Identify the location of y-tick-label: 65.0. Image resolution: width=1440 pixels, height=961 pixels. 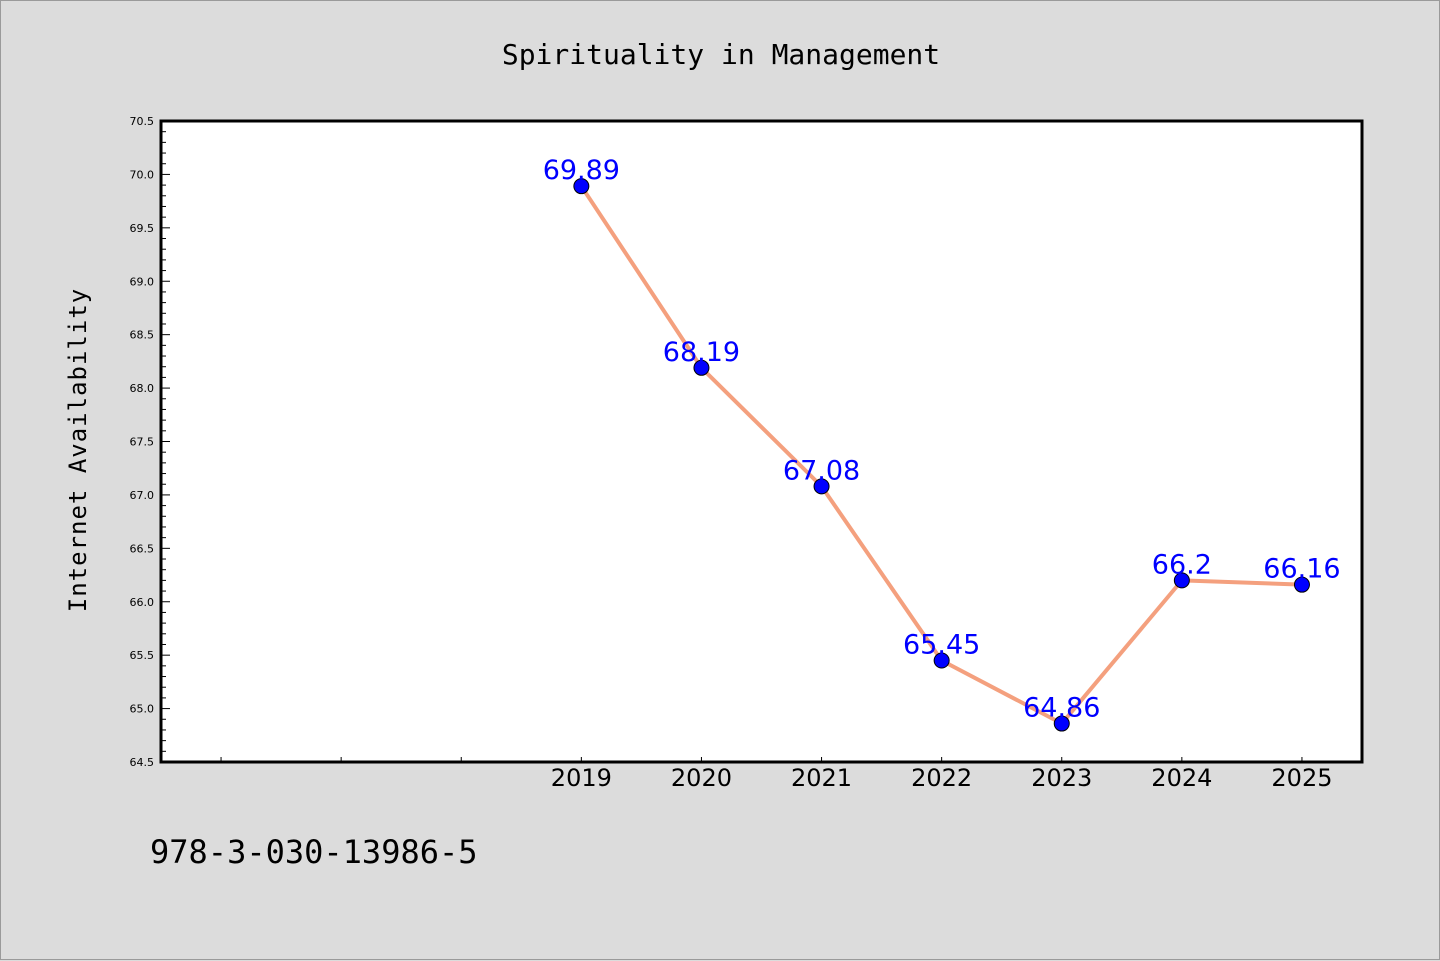
(142, 709).